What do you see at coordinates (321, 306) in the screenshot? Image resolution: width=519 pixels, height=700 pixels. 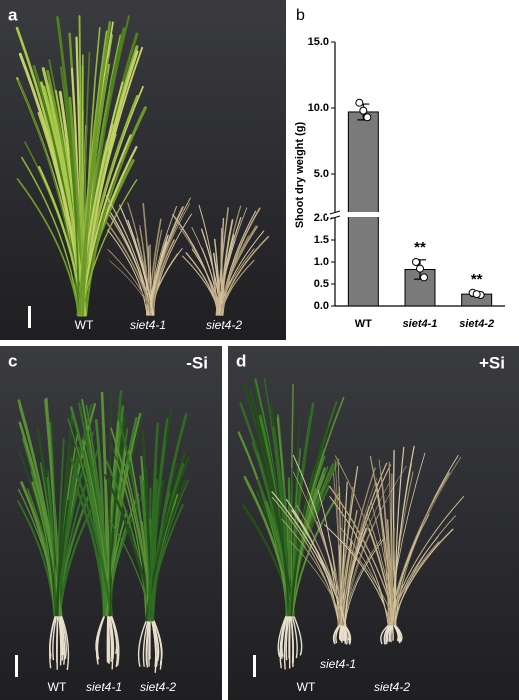 I see `y-tick-label: 0.0` at bounding box center [321, 306].